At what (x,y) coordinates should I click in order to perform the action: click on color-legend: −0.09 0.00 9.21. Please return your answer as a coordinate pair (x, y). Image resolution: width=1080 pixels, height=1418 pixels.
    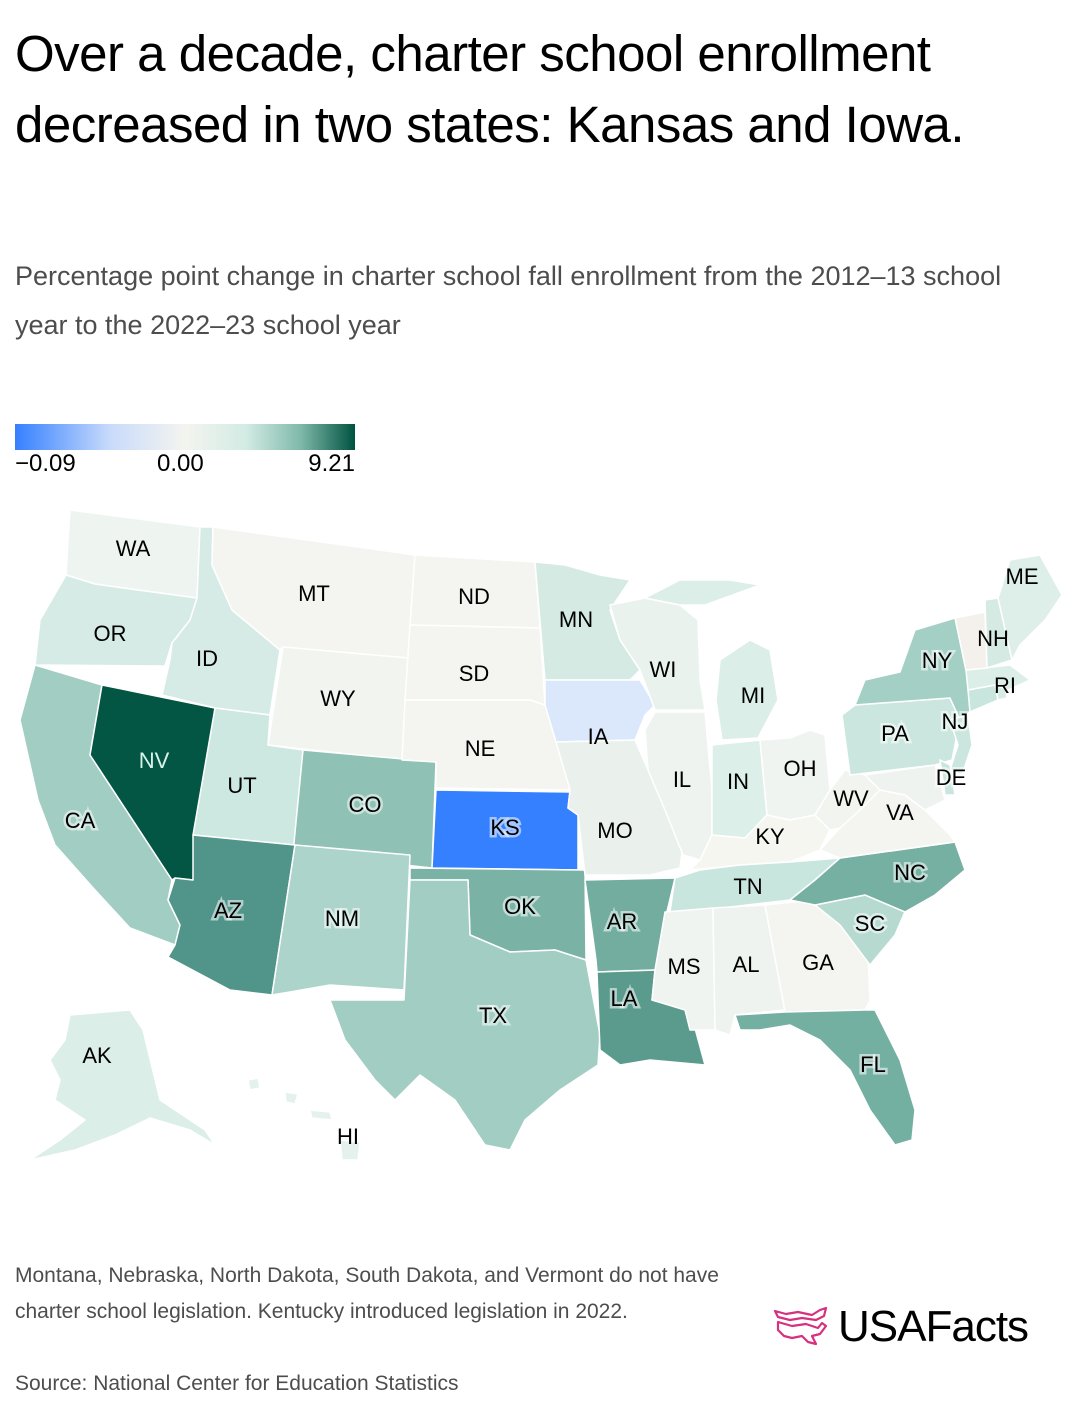
    Looking at the image, I should click on (185, 452).